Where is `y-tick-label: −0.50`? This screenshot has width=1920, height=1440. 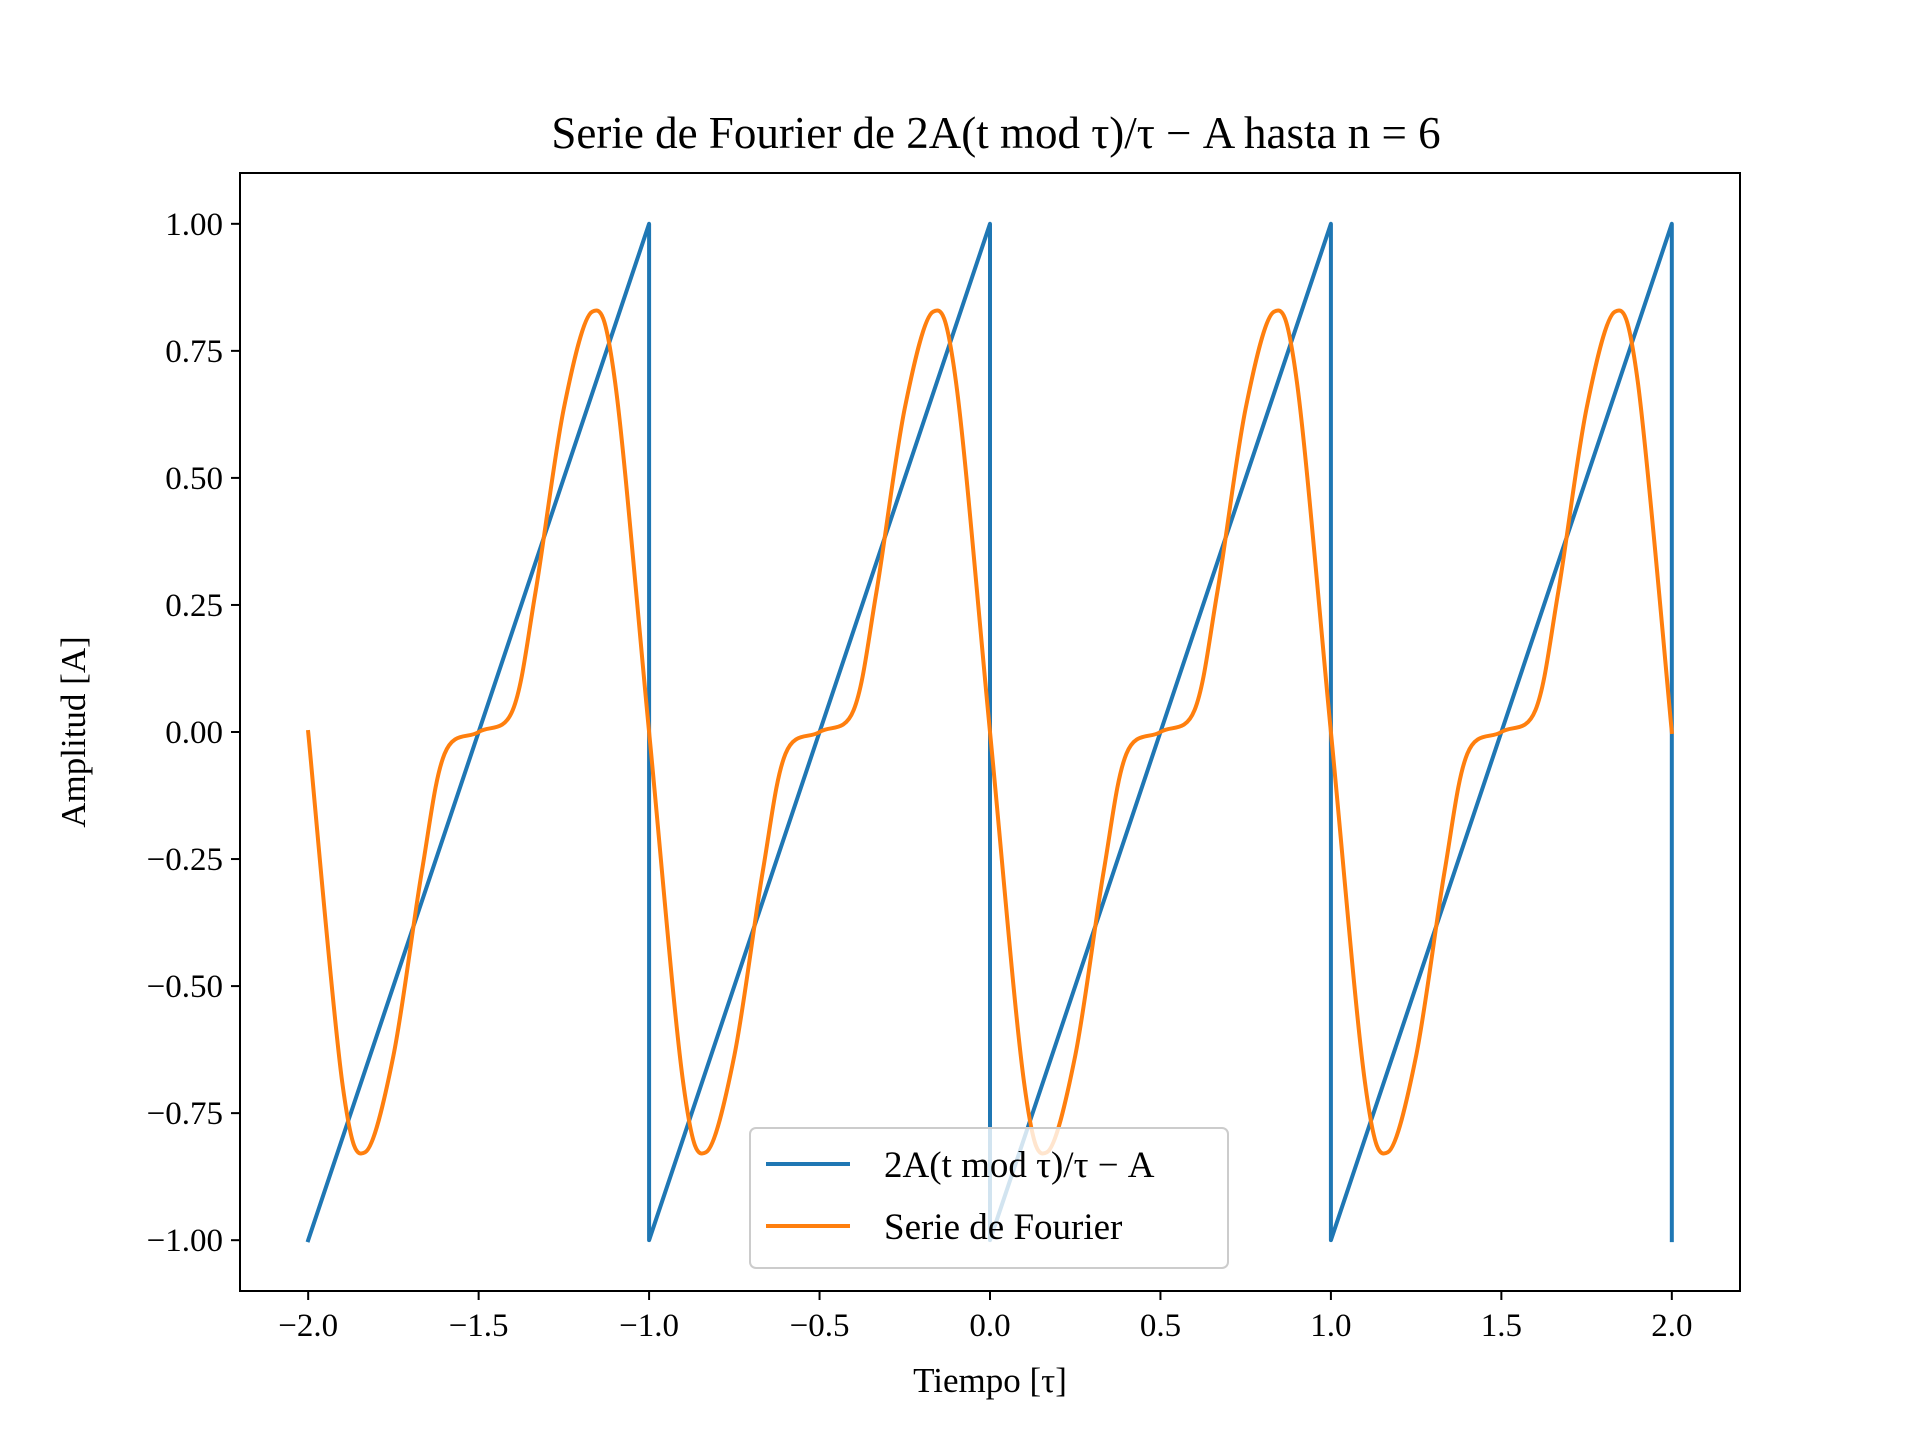 y-tick-label: −0.50 is located at coordinates (185, 987).